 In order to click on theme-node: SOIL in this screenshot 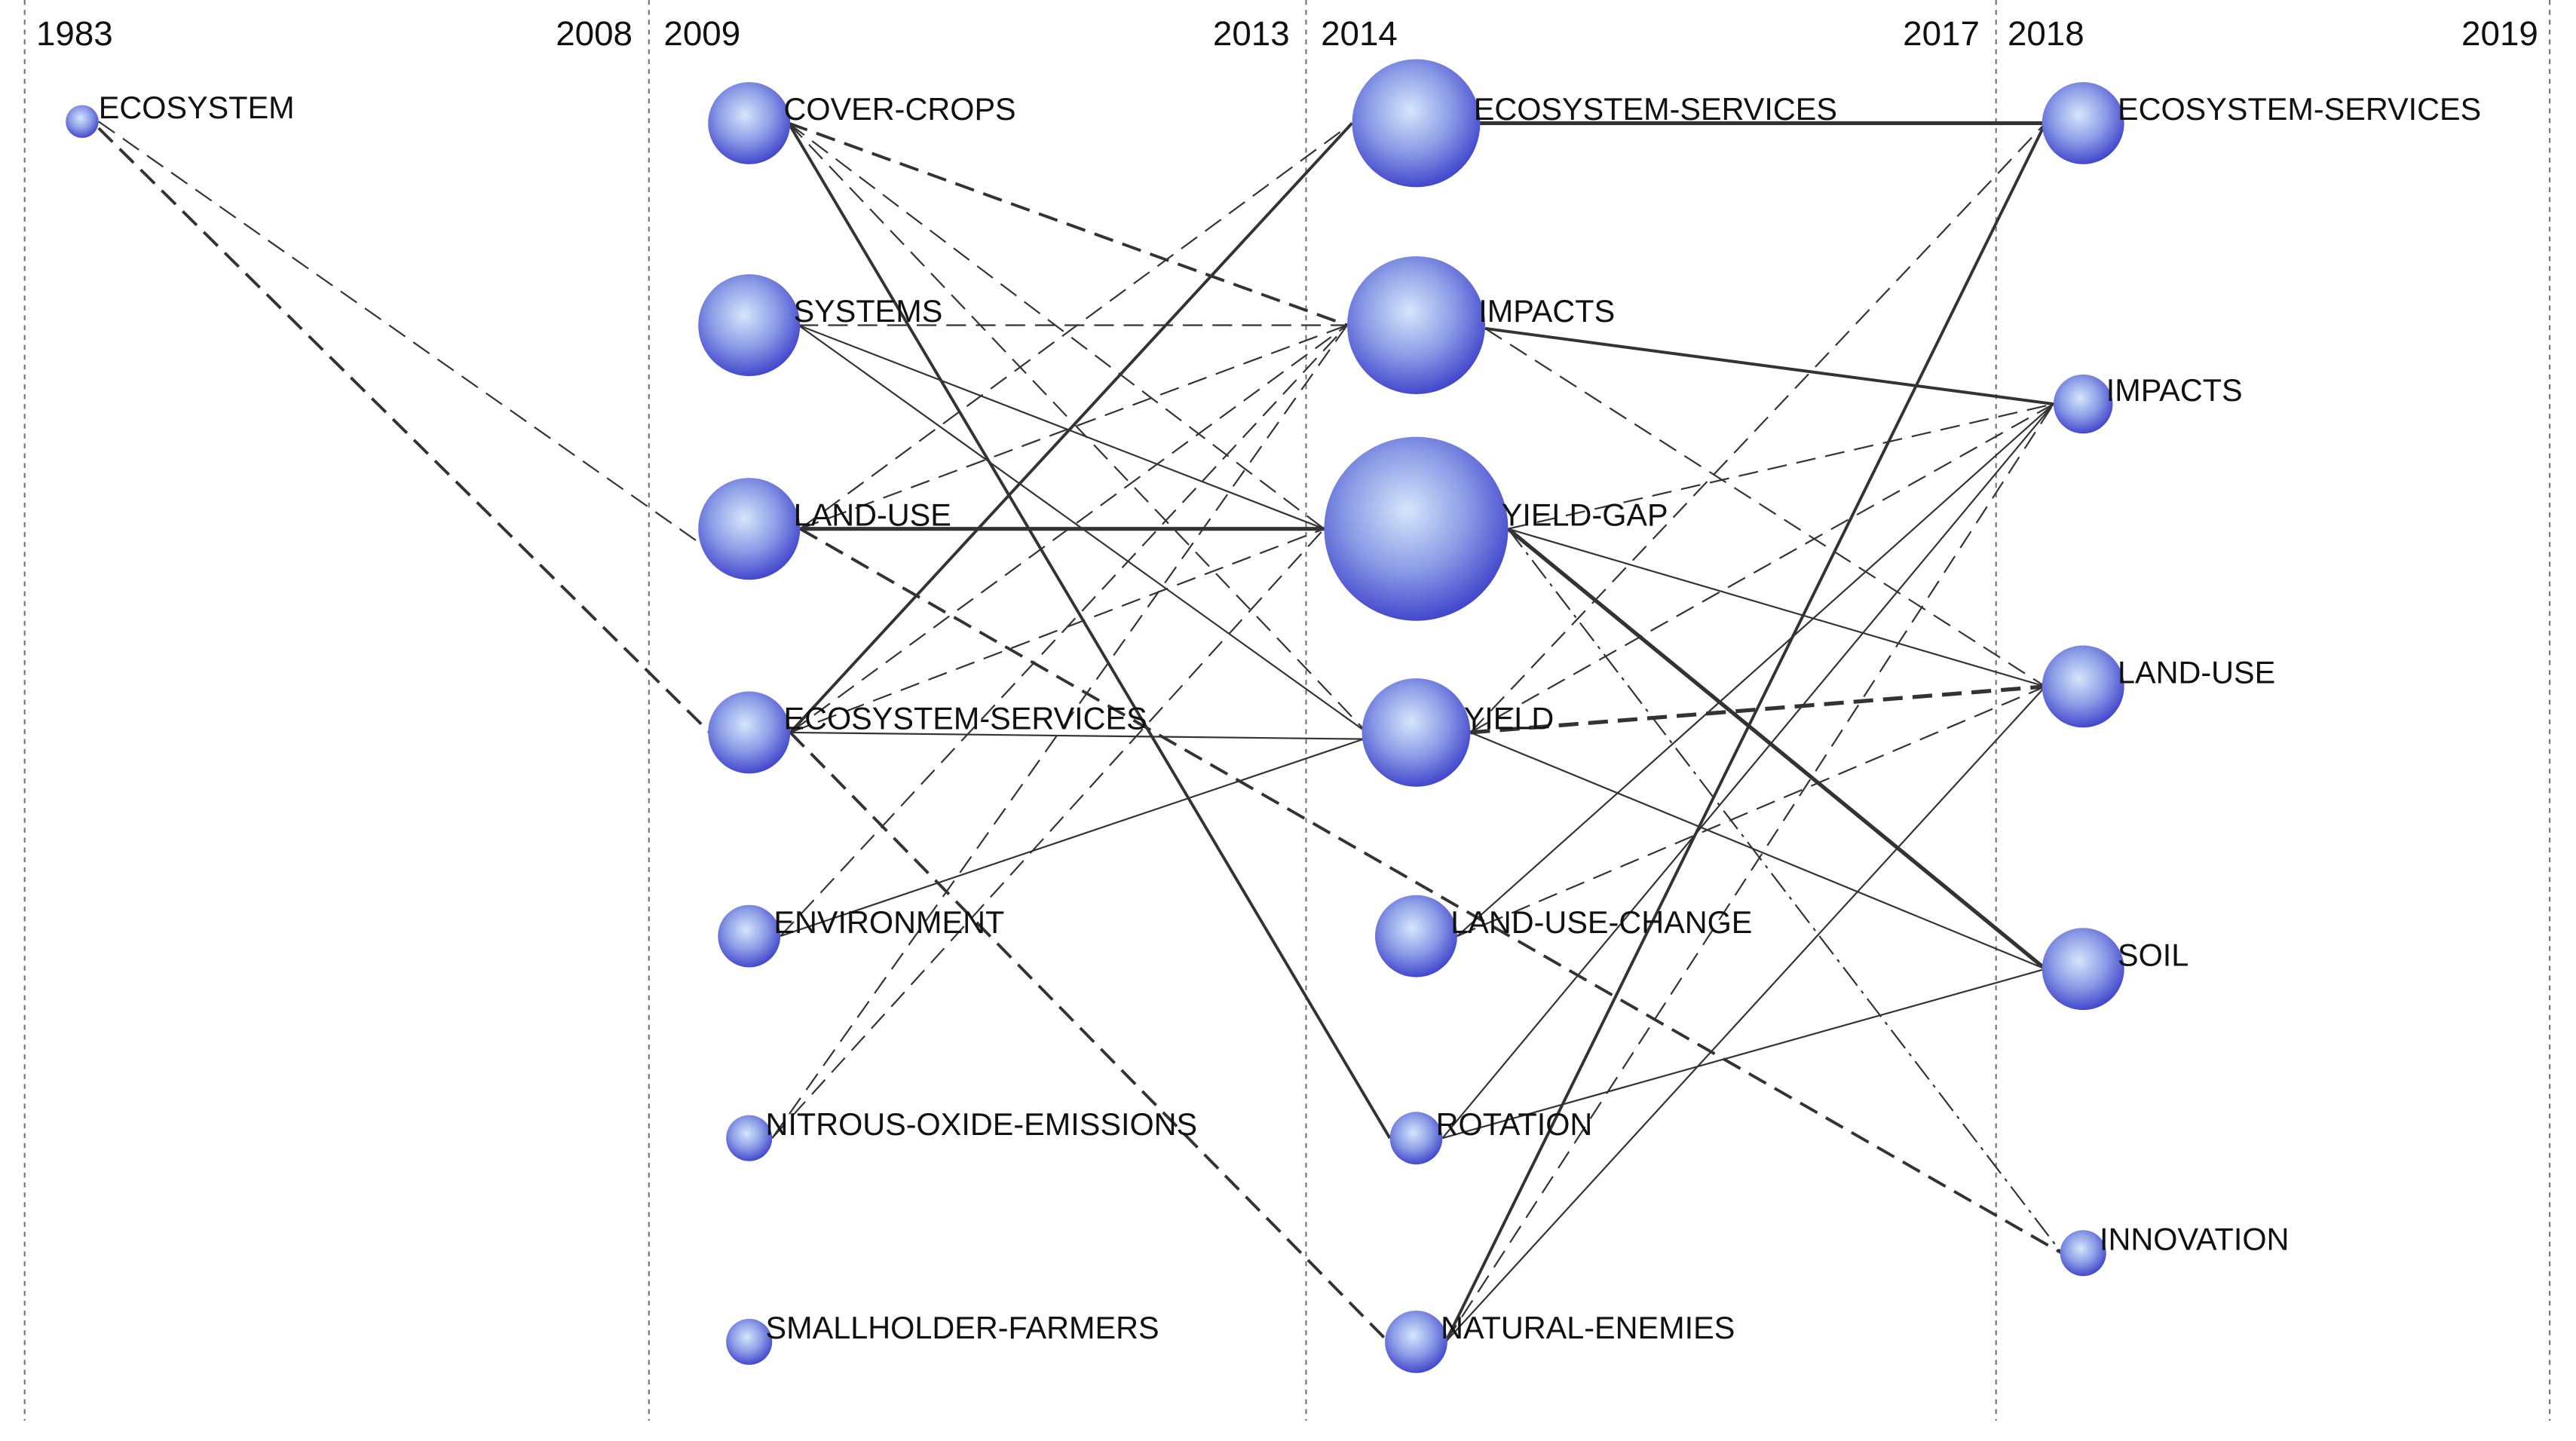, I will do `click(2115, 969)`.